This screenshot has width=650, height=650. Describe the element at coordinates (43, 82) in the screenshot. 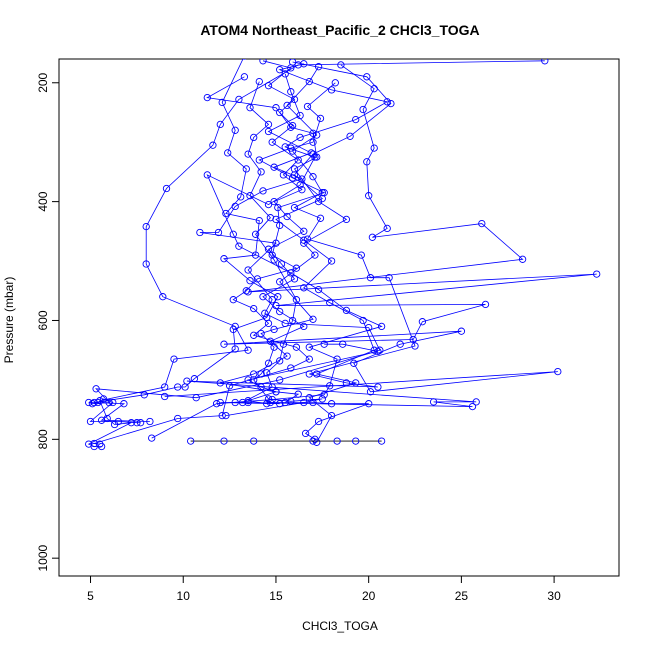

I see `y-tick-label-0: 200` at that location.